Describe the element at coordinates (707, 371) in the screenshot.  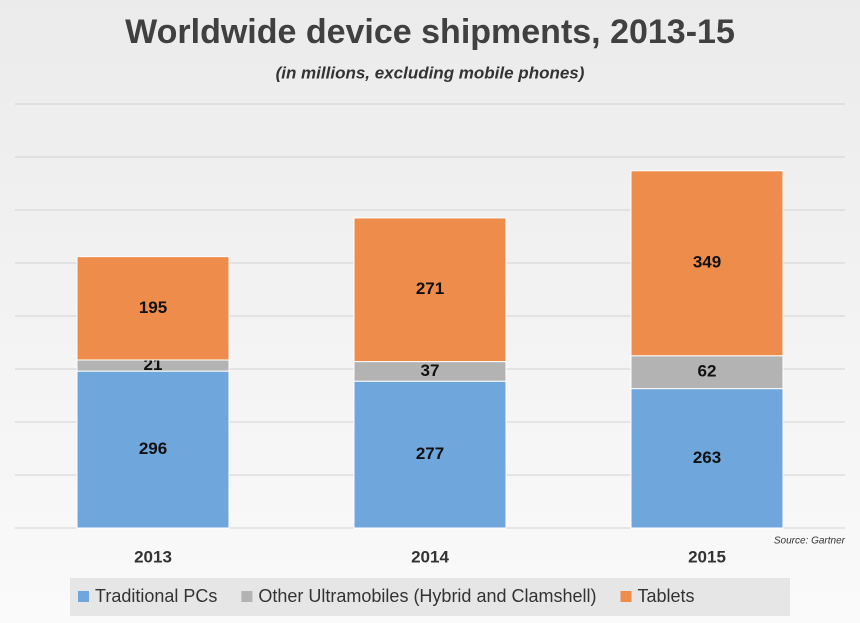
I see `data-label: 62` at that location.